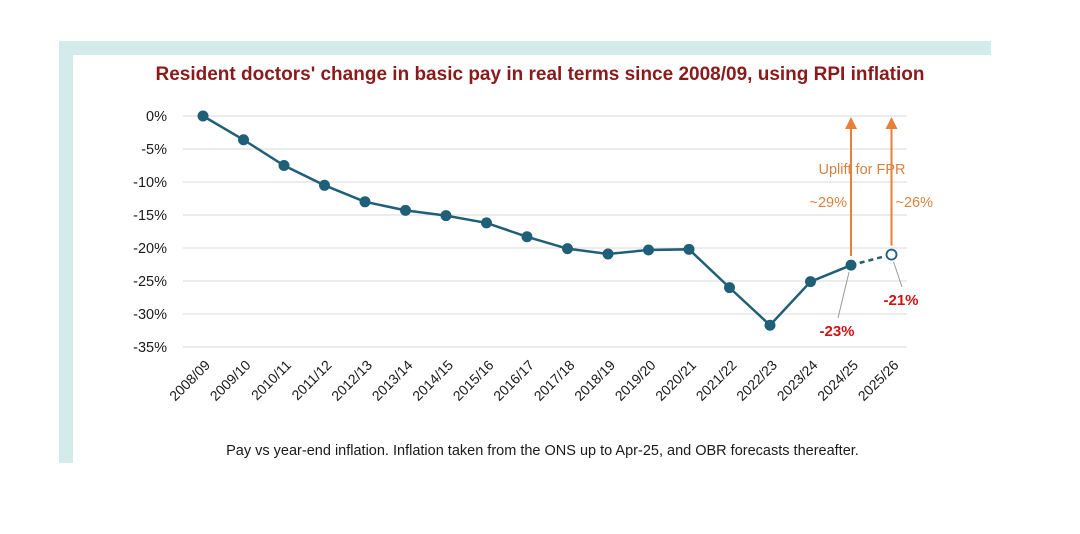 Image resolution: width=1080 pixels, height=534 pixels. What do you see at coordinates (473, 380) in the screenshot?
I see `x-tick-label: 2015/16` at bounding box center [473, 380].